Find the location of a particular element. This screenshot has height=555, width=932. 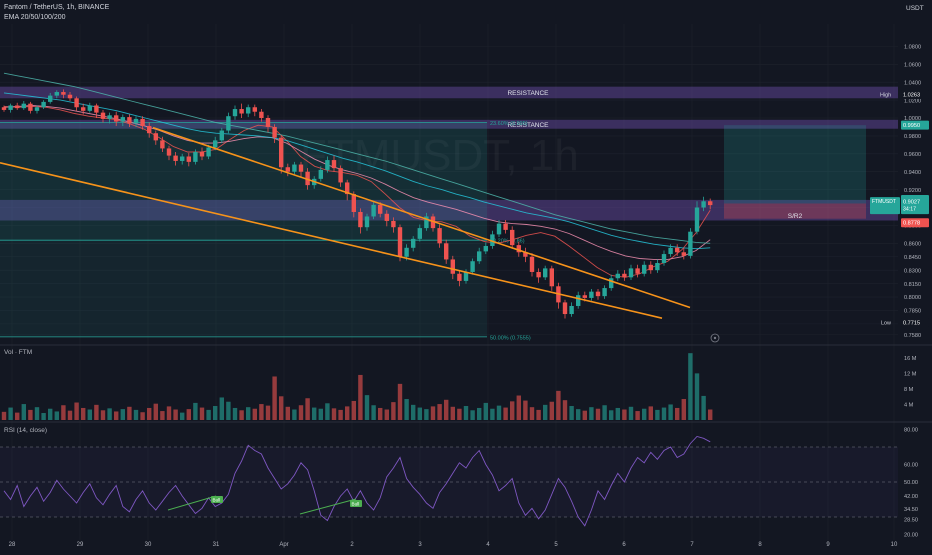

rsi-band is located at coordinates (449, 482).